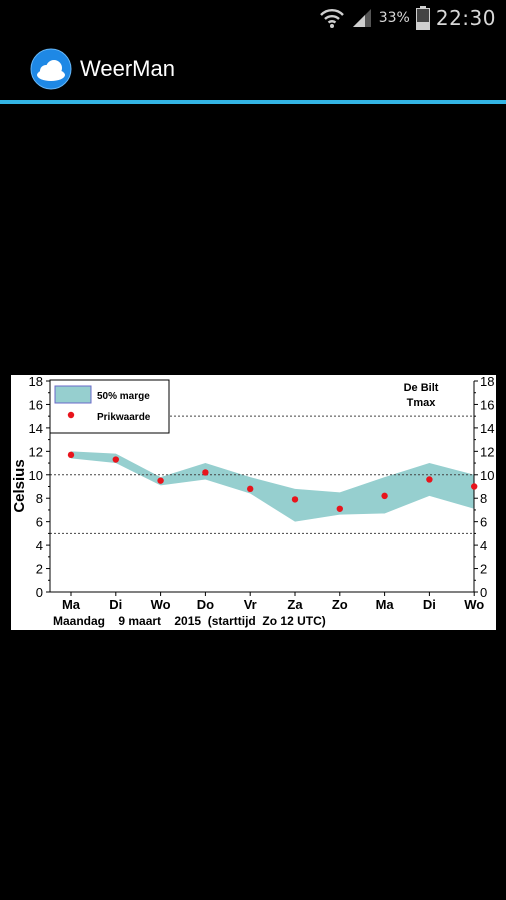 Image resolution: width=506 pixels, height=900 pixels. I want to click on y-tick-label-right: 4, so click(483, 545).